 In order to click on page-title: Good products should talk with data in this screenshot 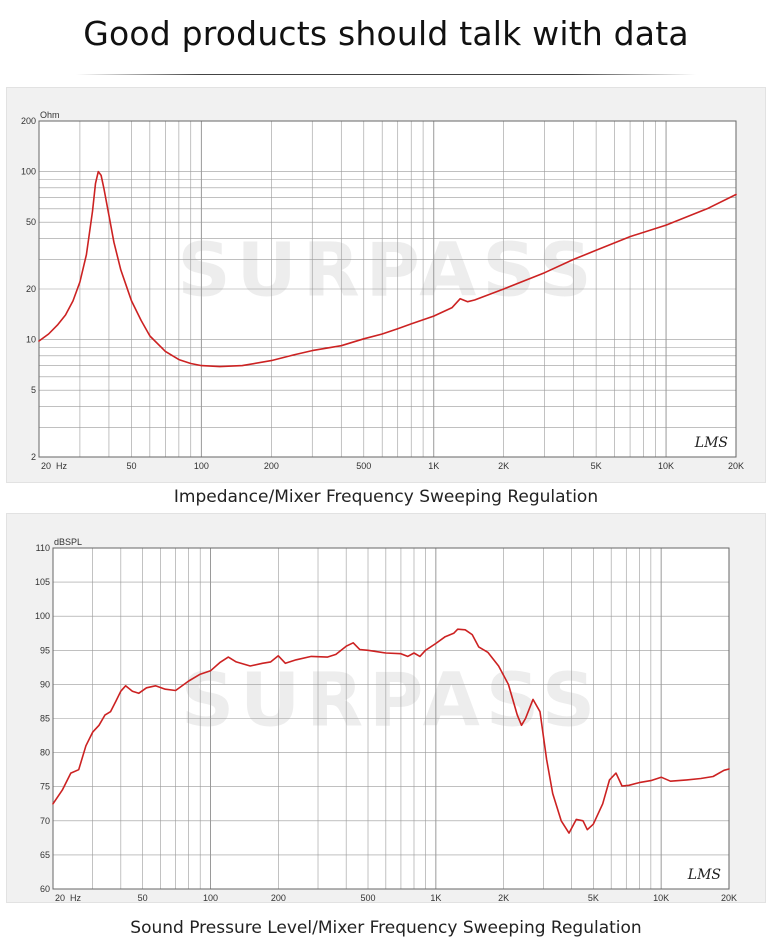, I will do `click(386, 33)`.